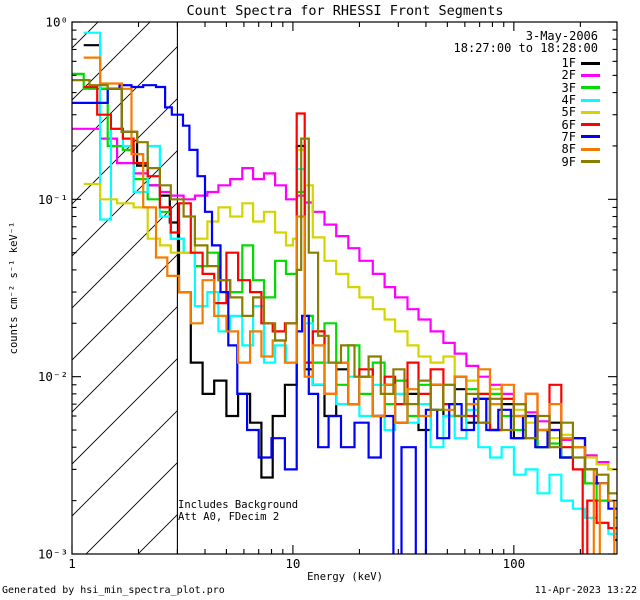  Describe the element at coordinates (568, 63) in the screenshot. I see `legend-label: 1F` at that location.